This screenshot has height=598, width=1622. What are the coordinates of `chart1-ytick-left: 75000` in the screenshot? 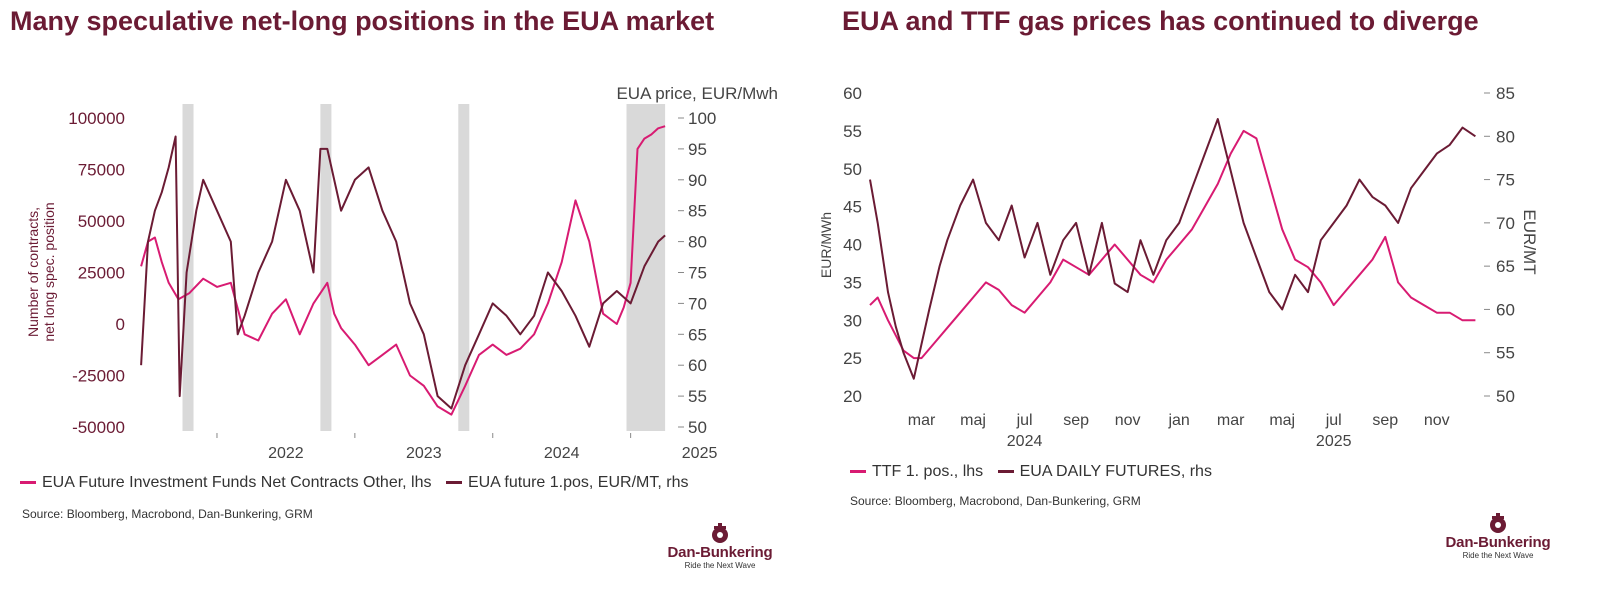 It's located at (101, 170).